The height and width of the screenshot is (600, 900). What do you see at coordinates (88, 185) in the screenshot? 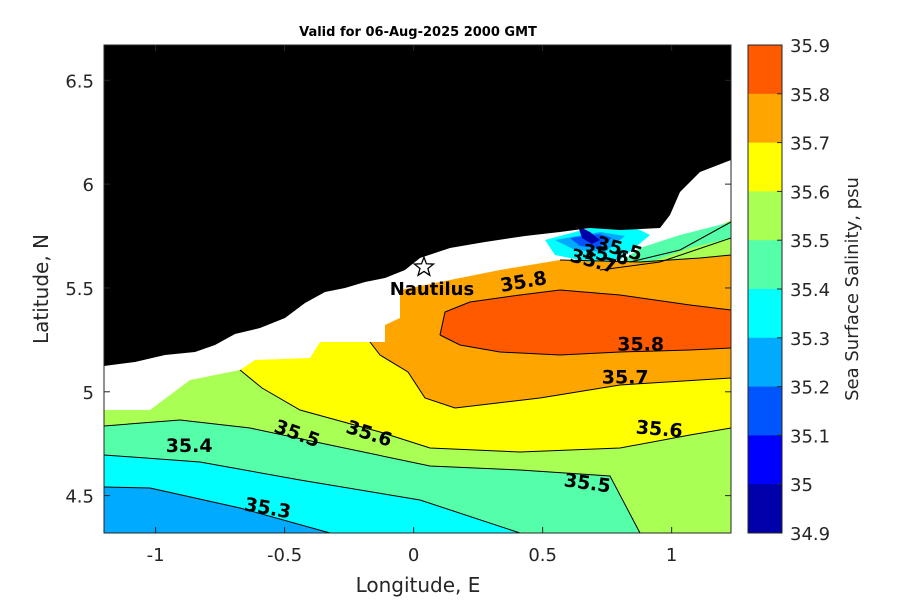
I see `y-tick-label: 6` at bounding box center [88, 185].